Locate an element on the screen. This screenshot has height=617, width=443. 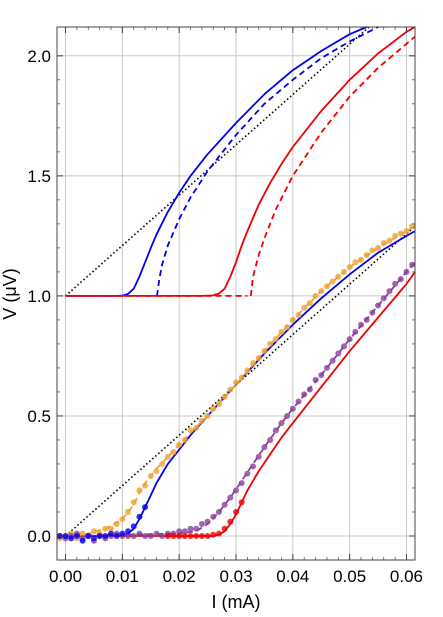
x-tick-label: 0.05 is located at coordinates (349, 576).